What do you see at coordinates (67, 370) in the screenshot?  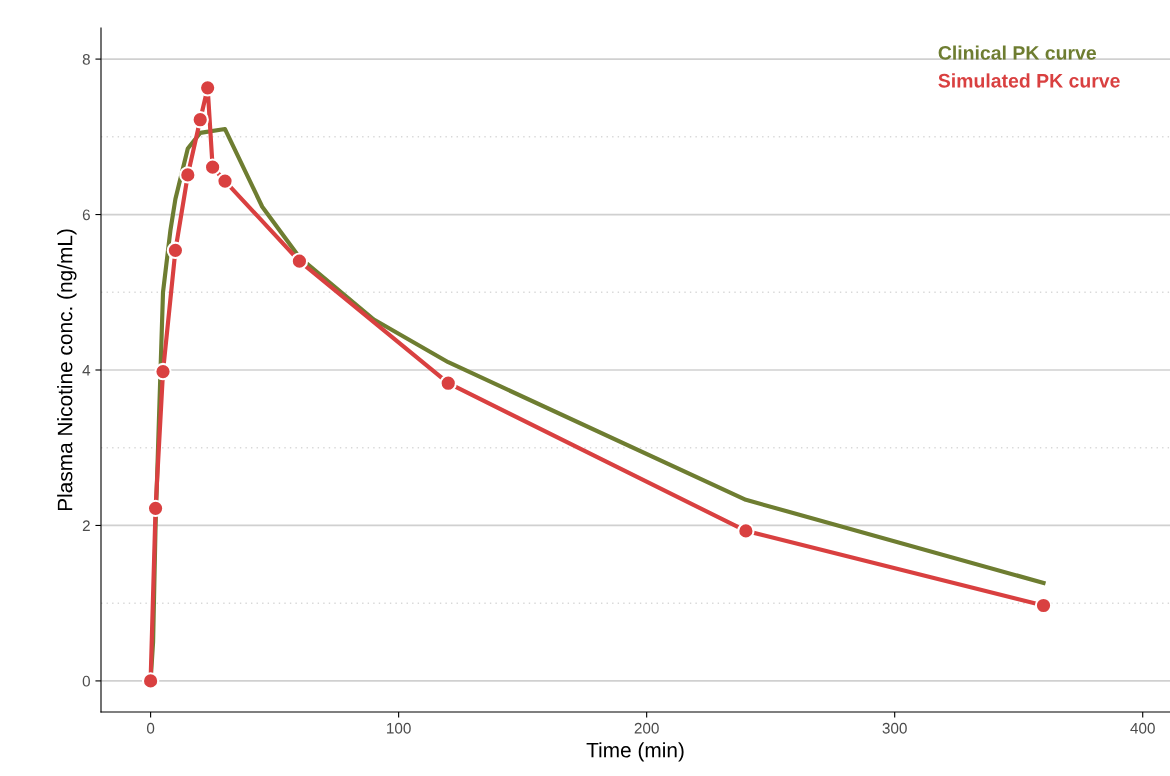 I see `y-axis-title: Plasma Nicotine conc. (ng/mL)` at bounding box center [67, 370].